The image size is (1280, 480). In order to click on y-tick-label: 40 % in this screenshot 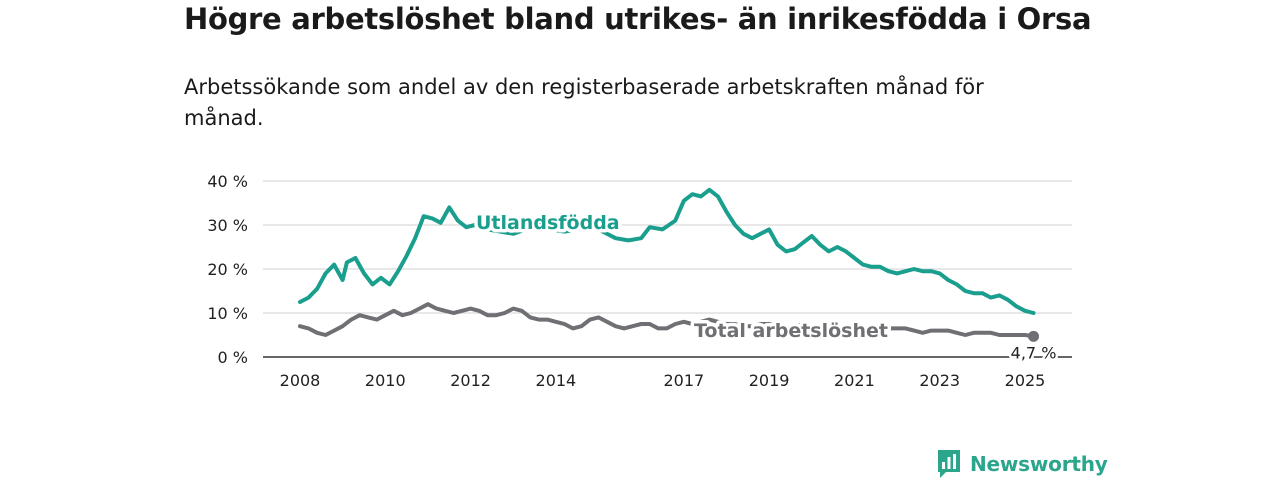, I will do `click(227, 181)`.